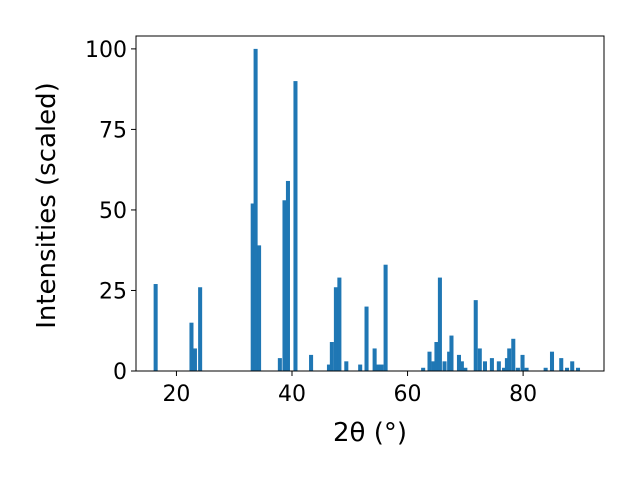 Image resolution: width=640 pixels, height=480 pixels. I want to click on y-axis-ticks: 0 25 50 75 100, so click(110, 211).